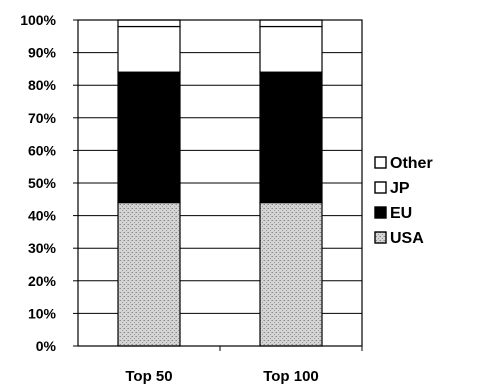 This screenshot has width=487, height=387. Describe the element at coordinates (380, 187) in the screenshot. I see `legend-swatch-jp` at that location.